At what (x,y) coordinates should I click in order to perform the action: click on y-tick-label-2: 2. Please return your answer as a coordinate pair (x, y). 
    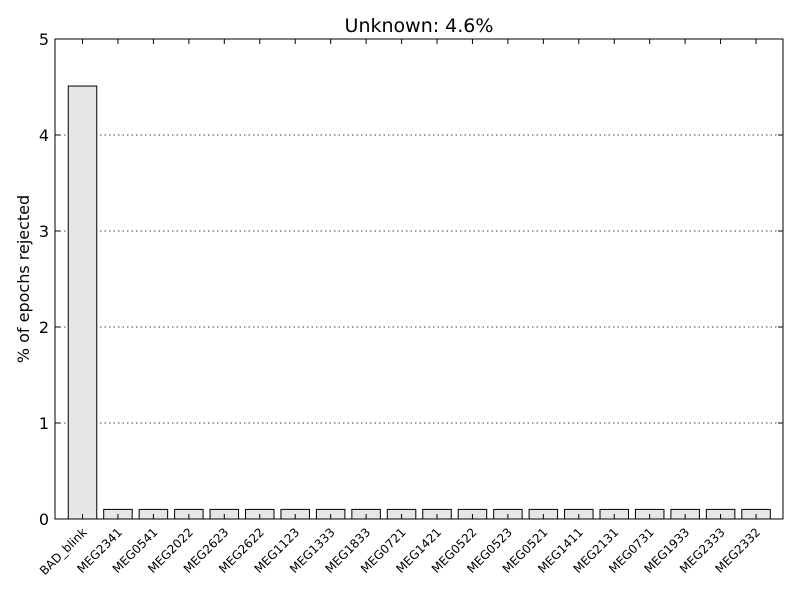
    Looking at the image, I should click on (44, 327).